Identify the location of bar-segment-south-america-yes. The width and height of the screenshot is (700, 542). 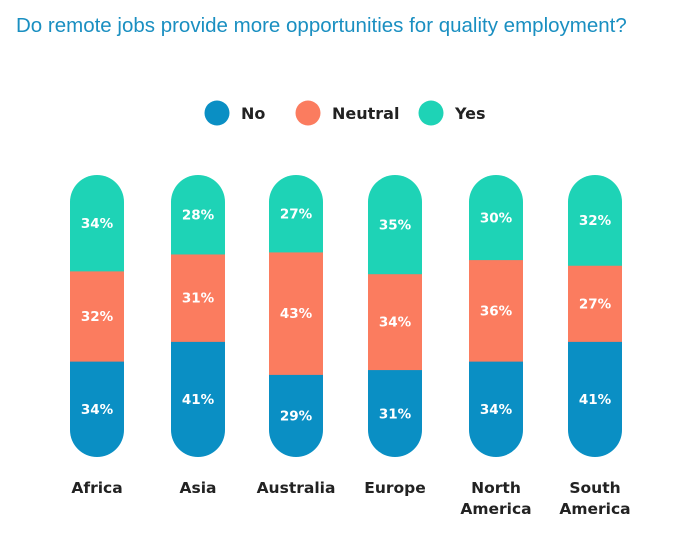
(595, 220).